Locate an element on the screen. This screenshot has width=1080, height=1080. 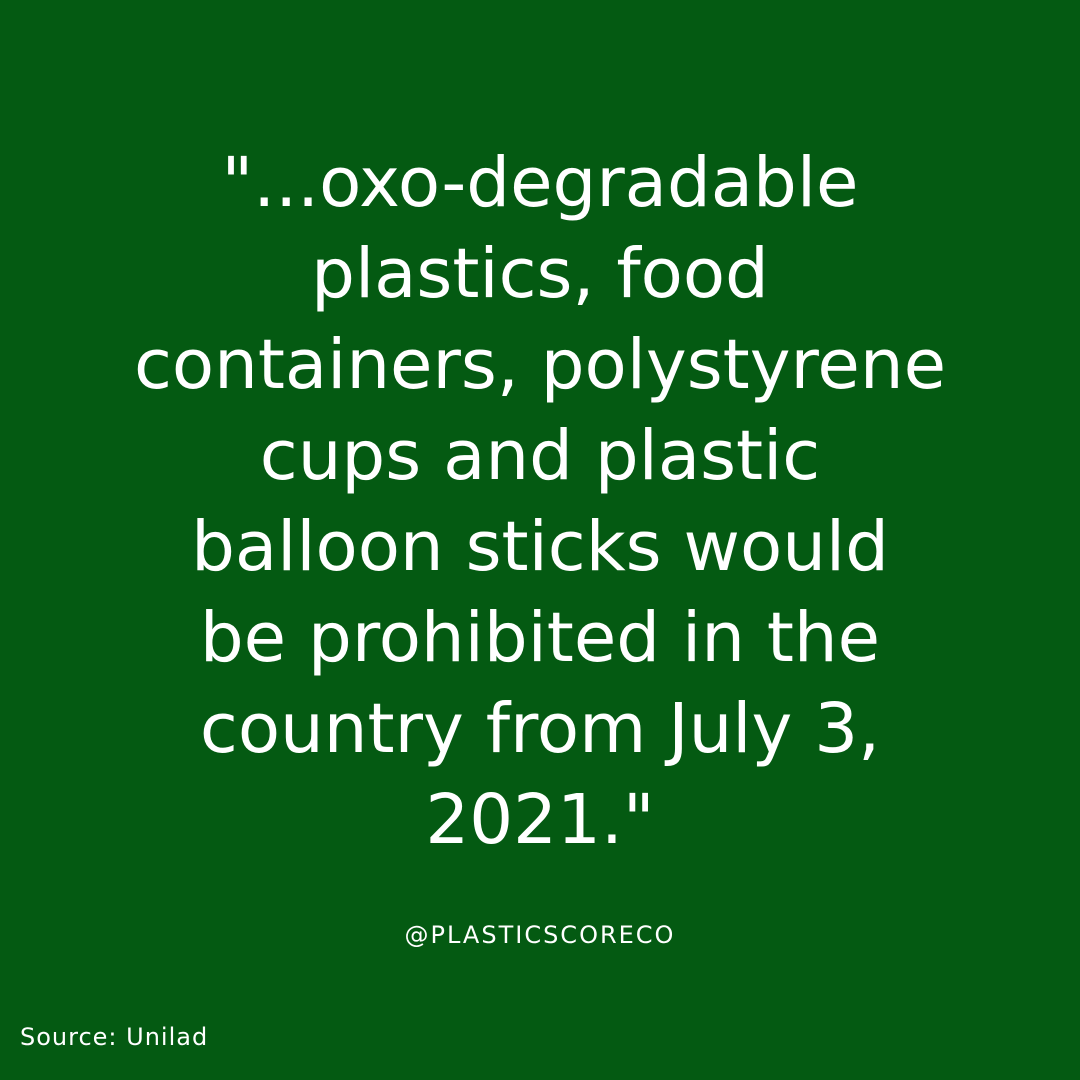
quote-line: containers, polystyrene is located at coordinates (540, 365).